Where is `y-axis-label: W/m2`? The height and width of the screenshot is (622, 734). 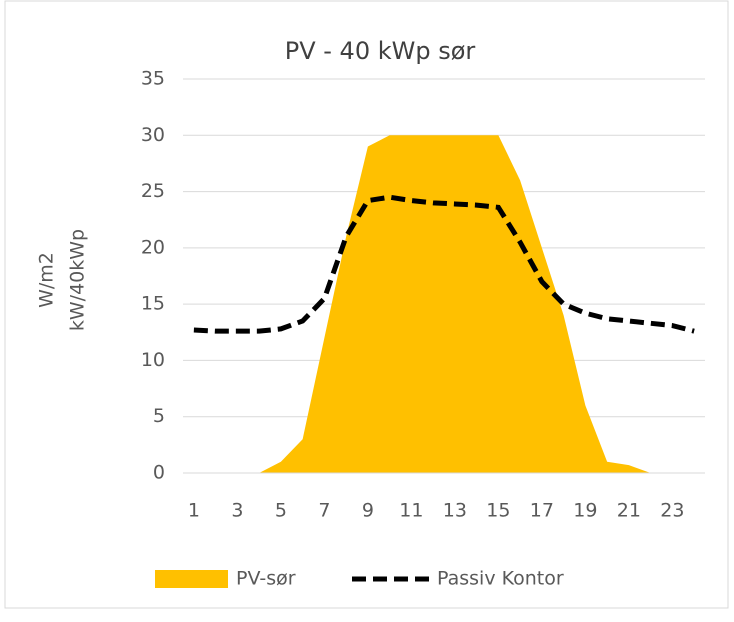 y-axis-label: W/m2 is located at coordinates (47, 280).